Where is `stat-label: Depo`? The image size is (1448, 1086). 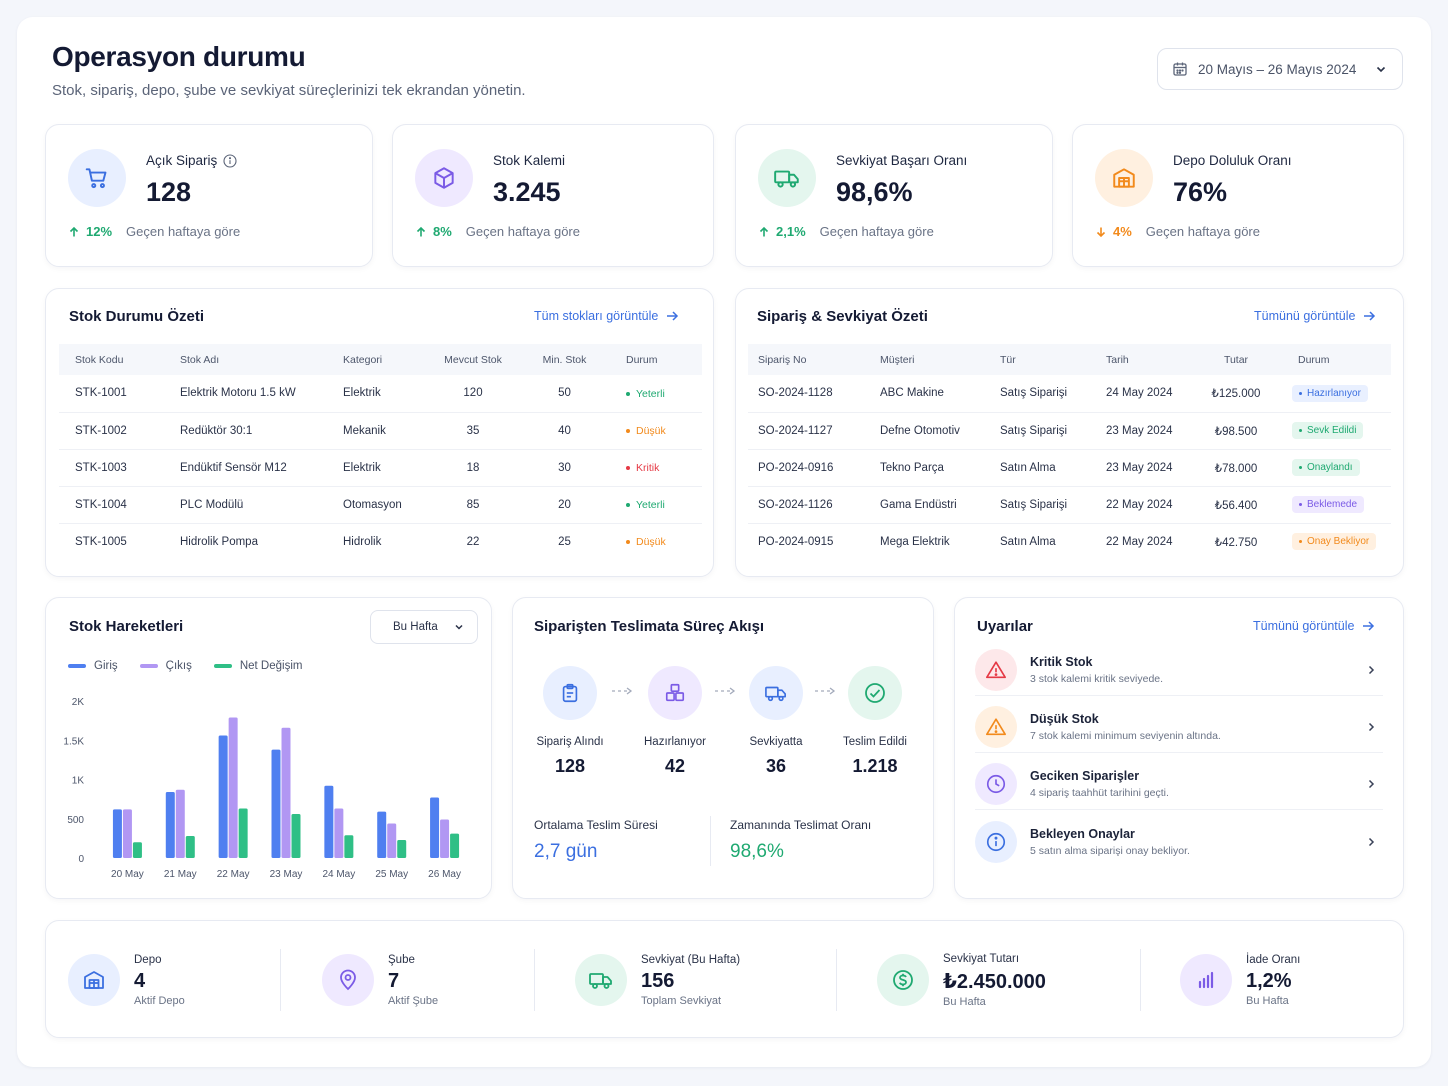
stat-label: Depo is located at coordinates (148, 959).